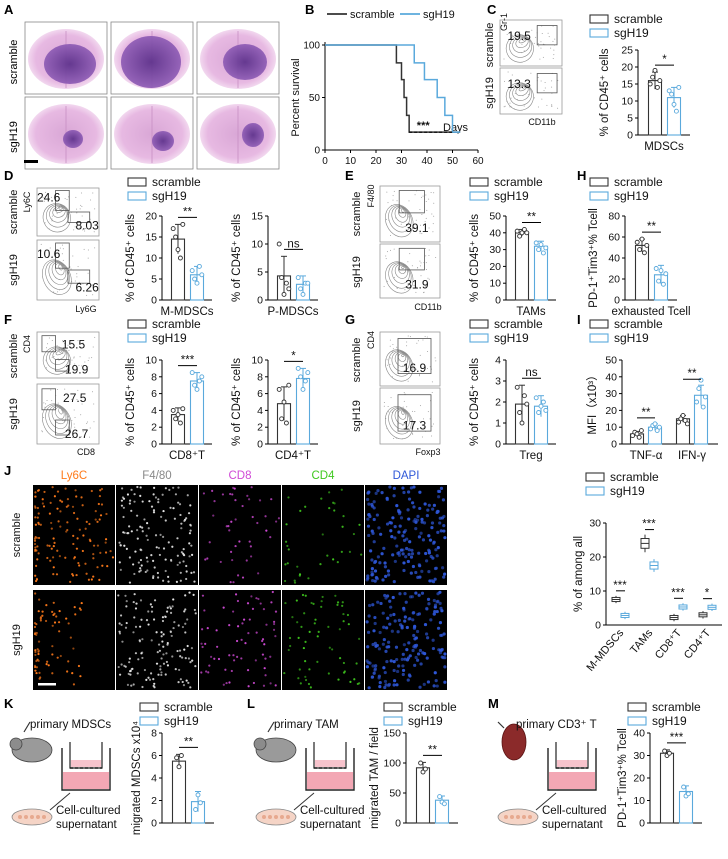 The height and width of the screenshot is (859, 728). Describe the element at coordinates (392, 734) in the screenshot. I see `l-y-tick-label: 150` at that location.